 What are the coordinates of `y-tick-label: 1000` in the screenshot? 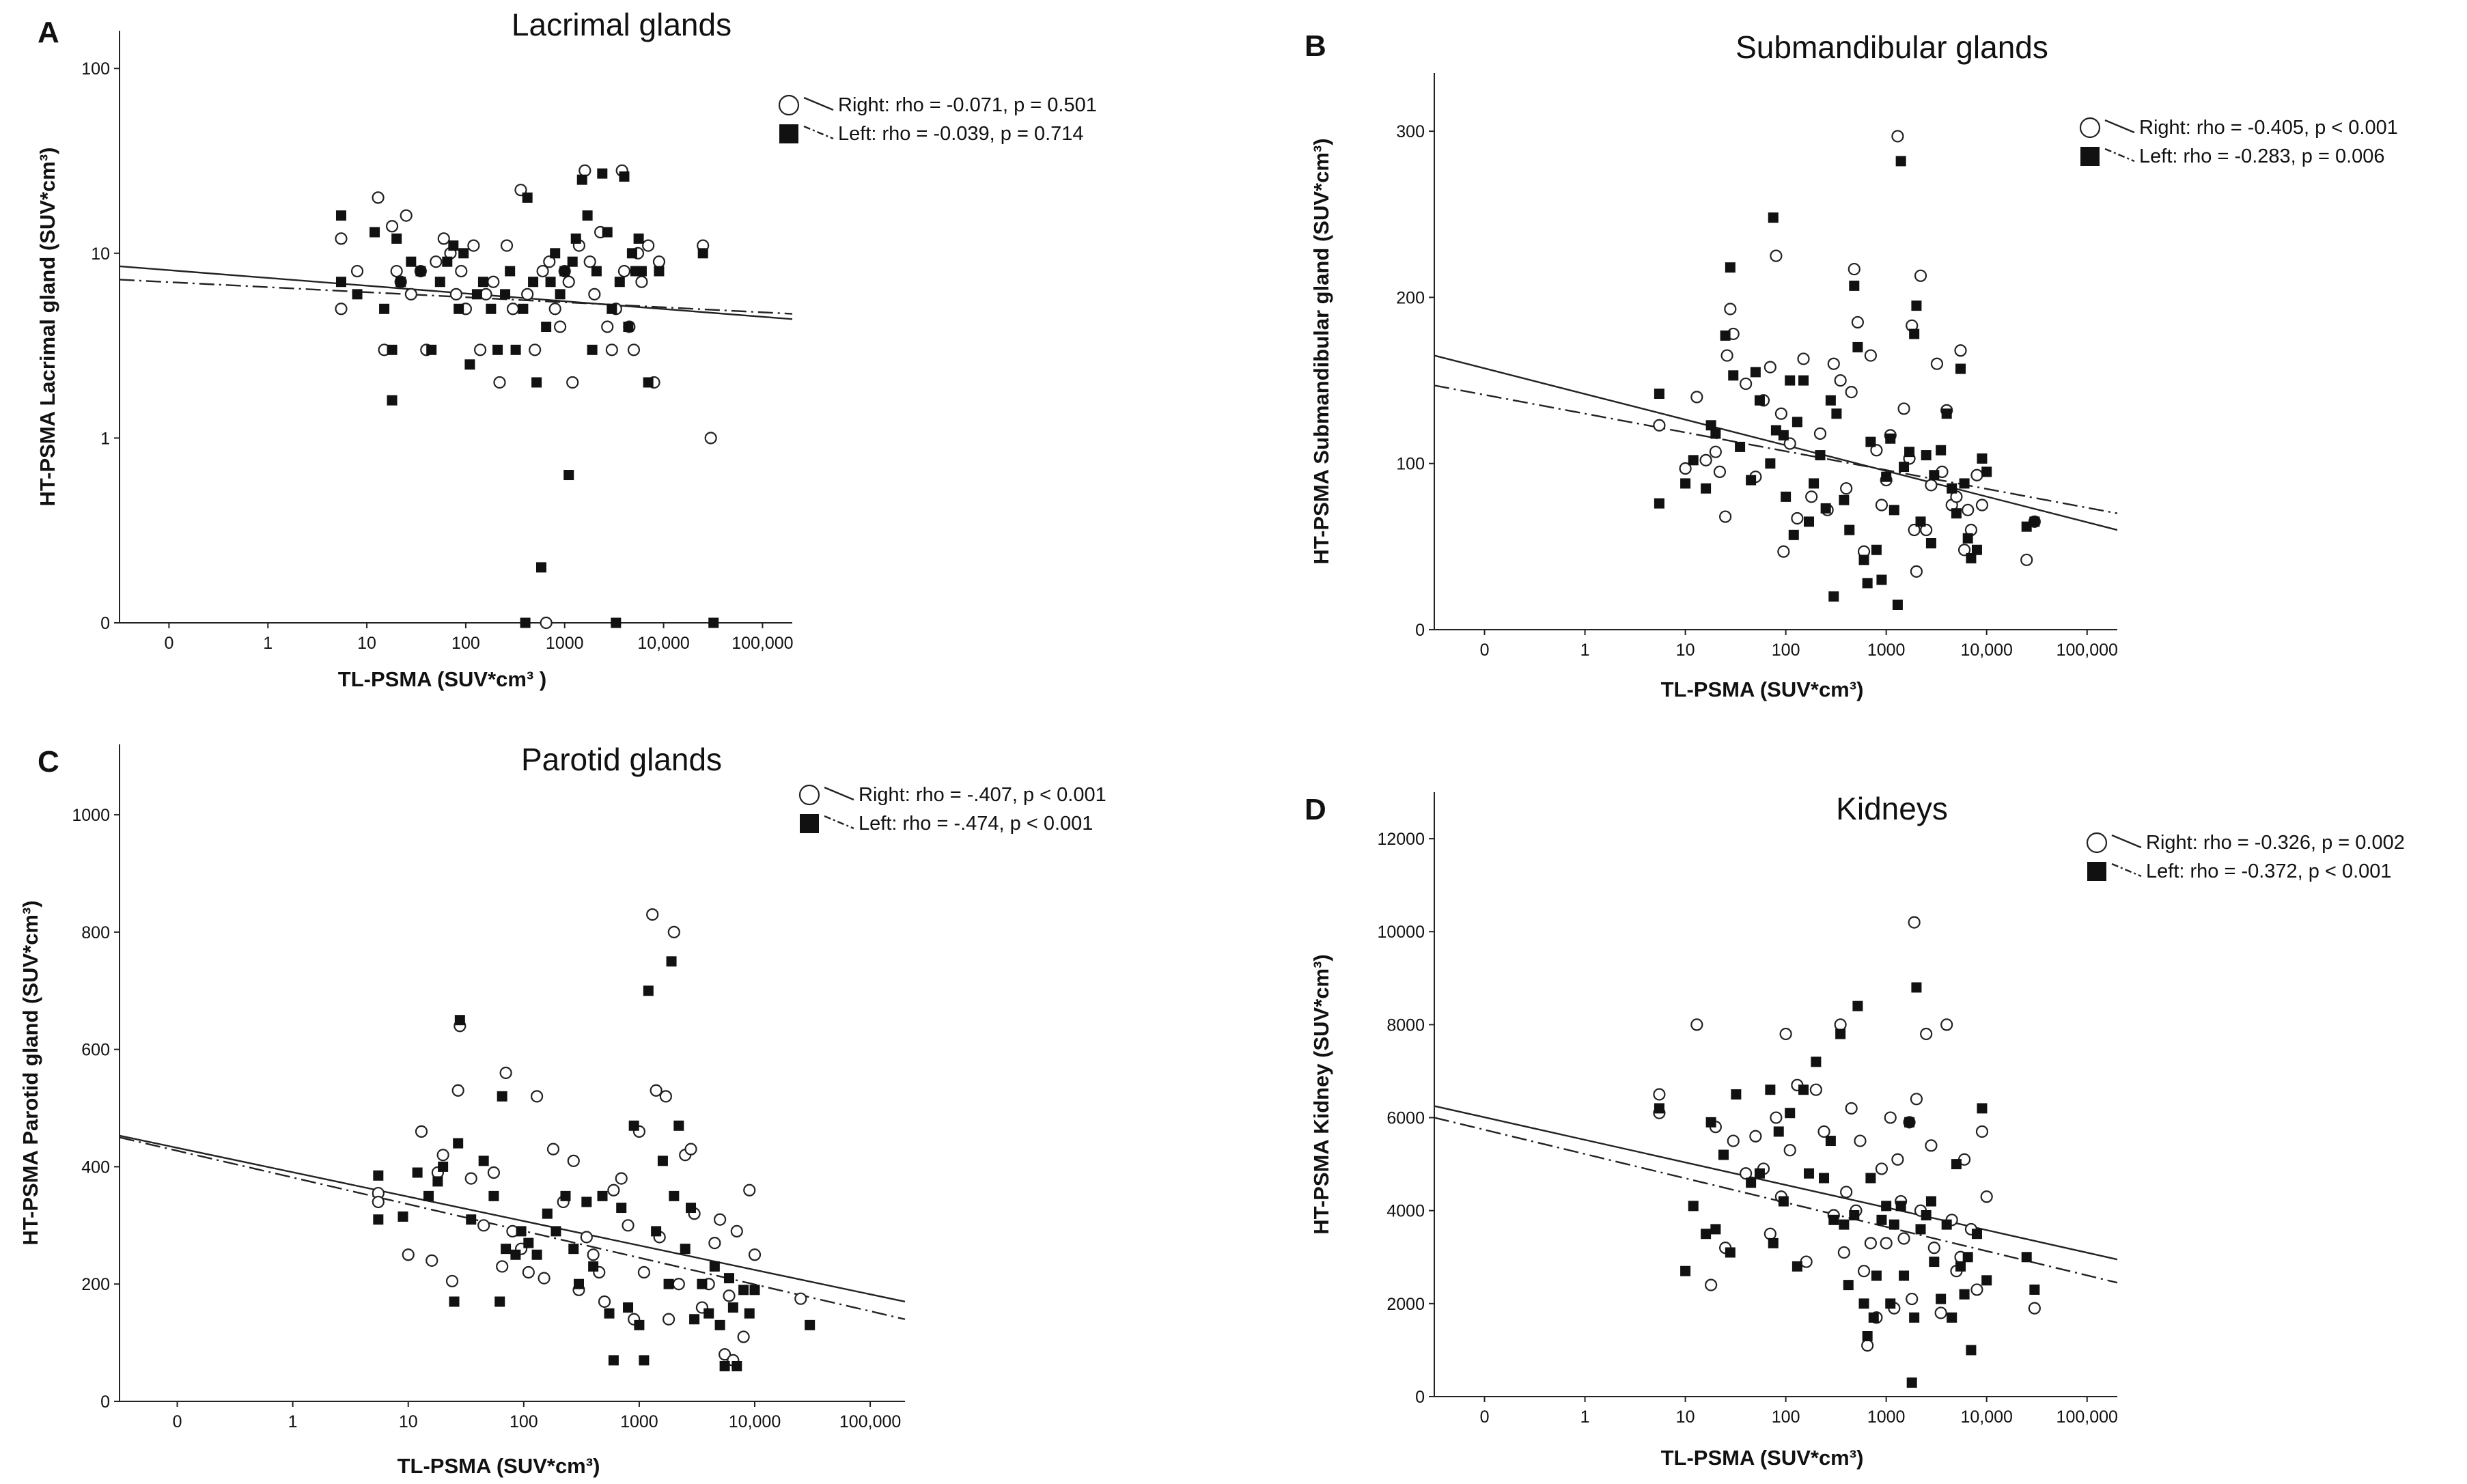 It's located at (91, 816).